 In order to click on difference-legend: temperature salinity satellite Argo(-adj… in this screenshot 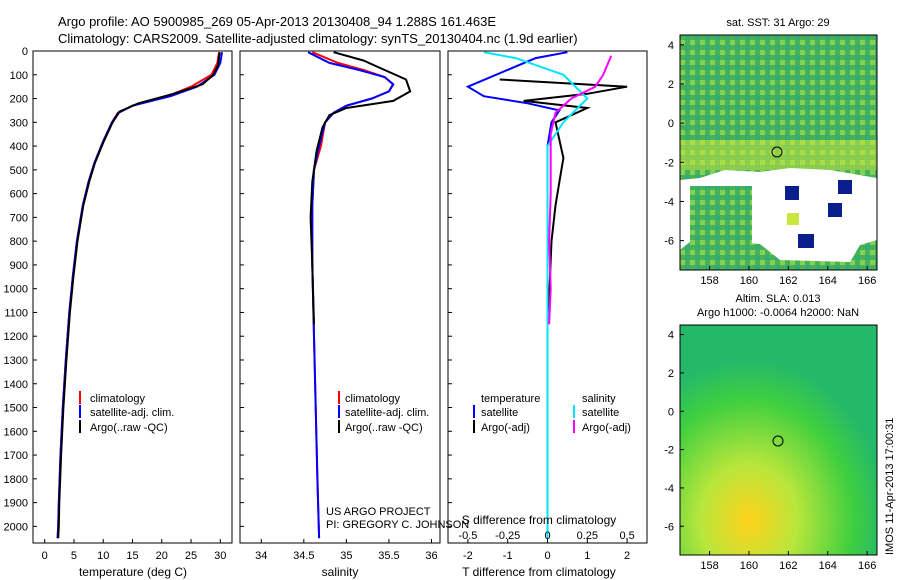, I will do `click(552, 413)`.